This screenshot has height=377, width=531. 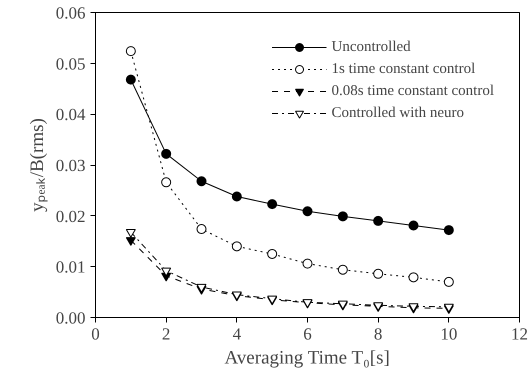 What do you see at coordinates (413, 91) in the screenshot?
I see `legend-label: 0.08s time constant control` at bounding box center [413, 91].